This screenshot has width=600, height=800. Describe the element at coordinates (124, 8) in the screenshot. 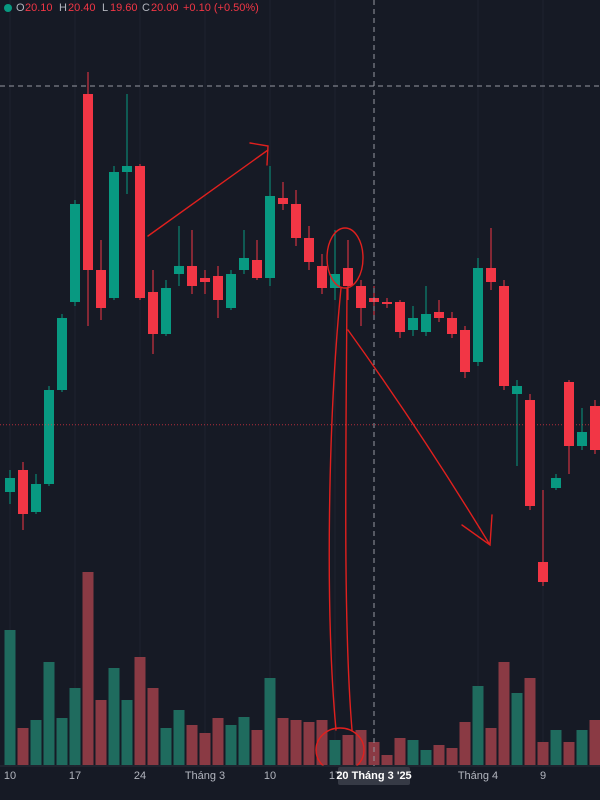

I see `low-value: 19.60` at that location.